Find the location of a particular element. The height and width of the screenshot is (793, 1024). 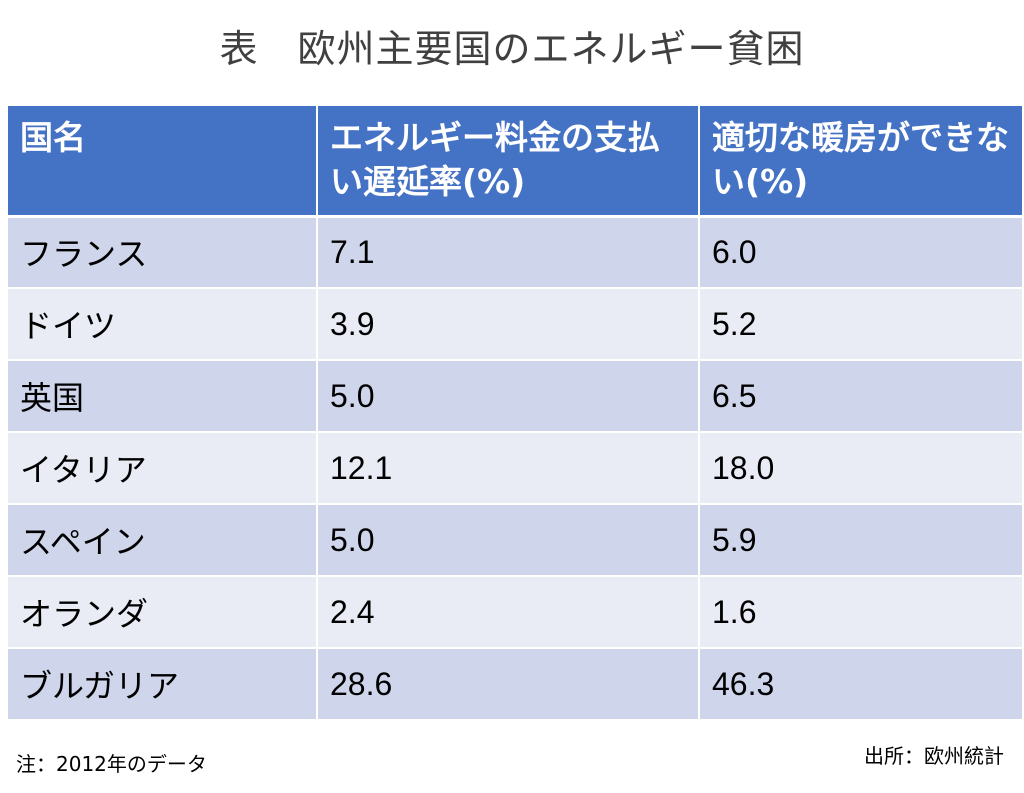

table-row: オランダ 2.4 1.6 is located at coordinates (515, 612).